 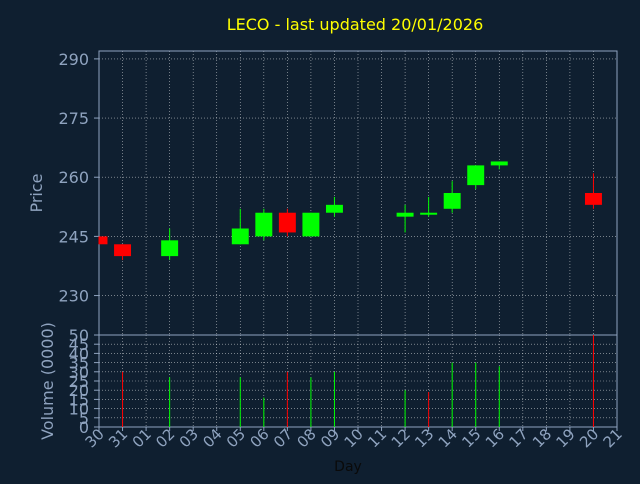 I want to click on volume-tick-label: 30, so click(x=79, y=372).